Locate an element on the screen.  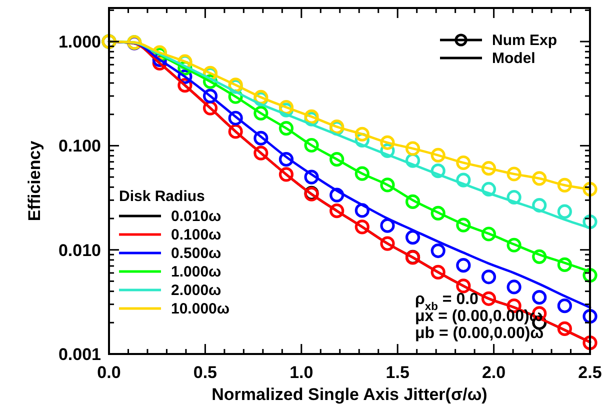
legend-label: 2.000ω is located at coordinates (196, 290).